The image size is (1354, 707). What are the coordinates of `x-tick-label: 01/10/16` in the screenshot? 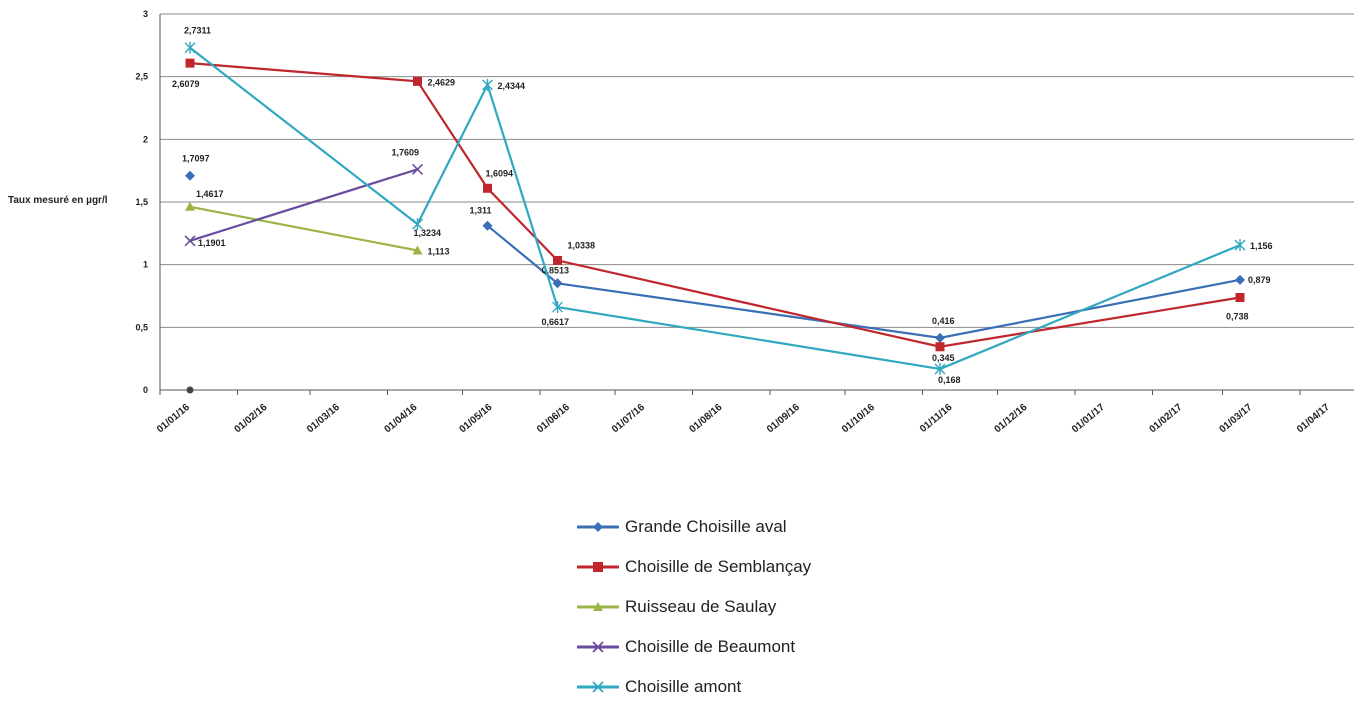 It's located at (858, 419).